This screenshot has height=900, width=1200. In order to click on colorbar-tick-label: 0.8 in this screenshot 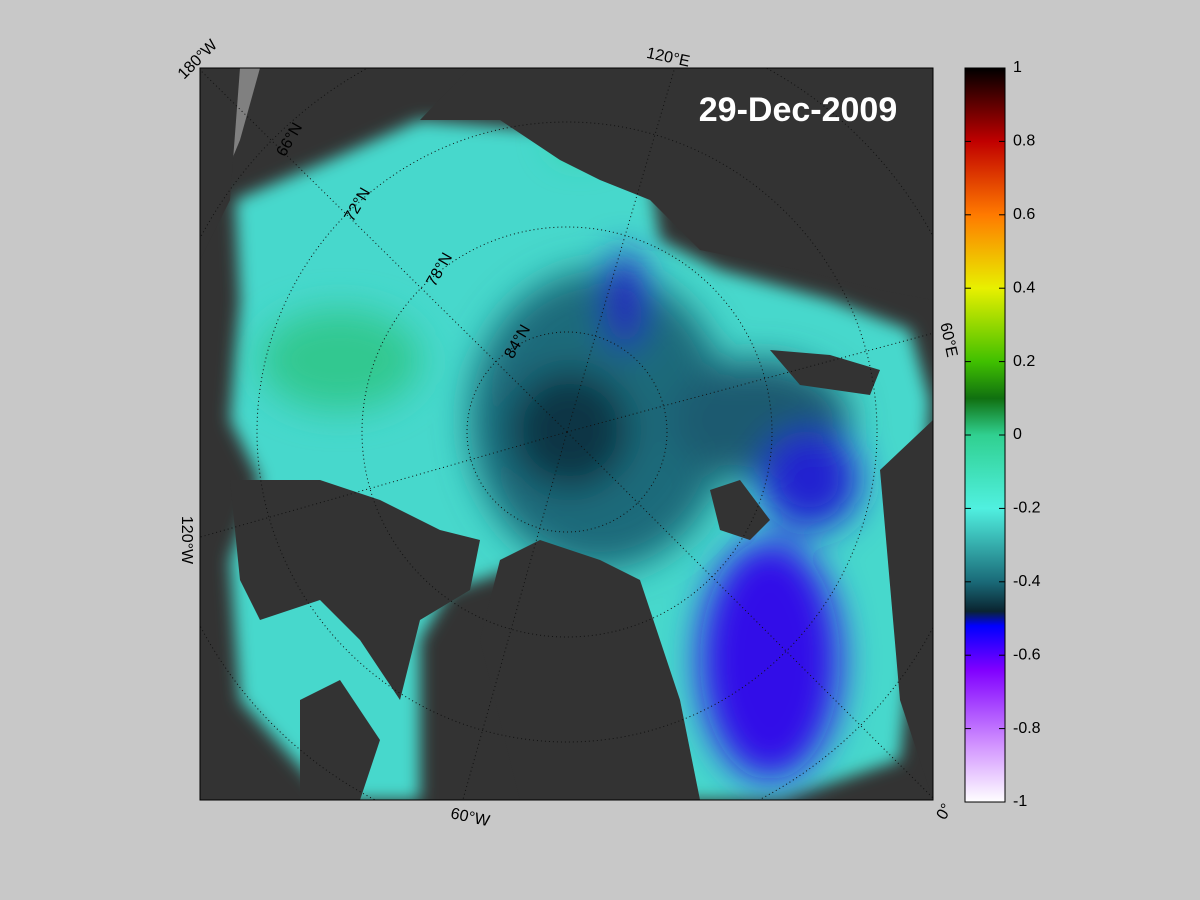, I will do `click(1024, 141)`.